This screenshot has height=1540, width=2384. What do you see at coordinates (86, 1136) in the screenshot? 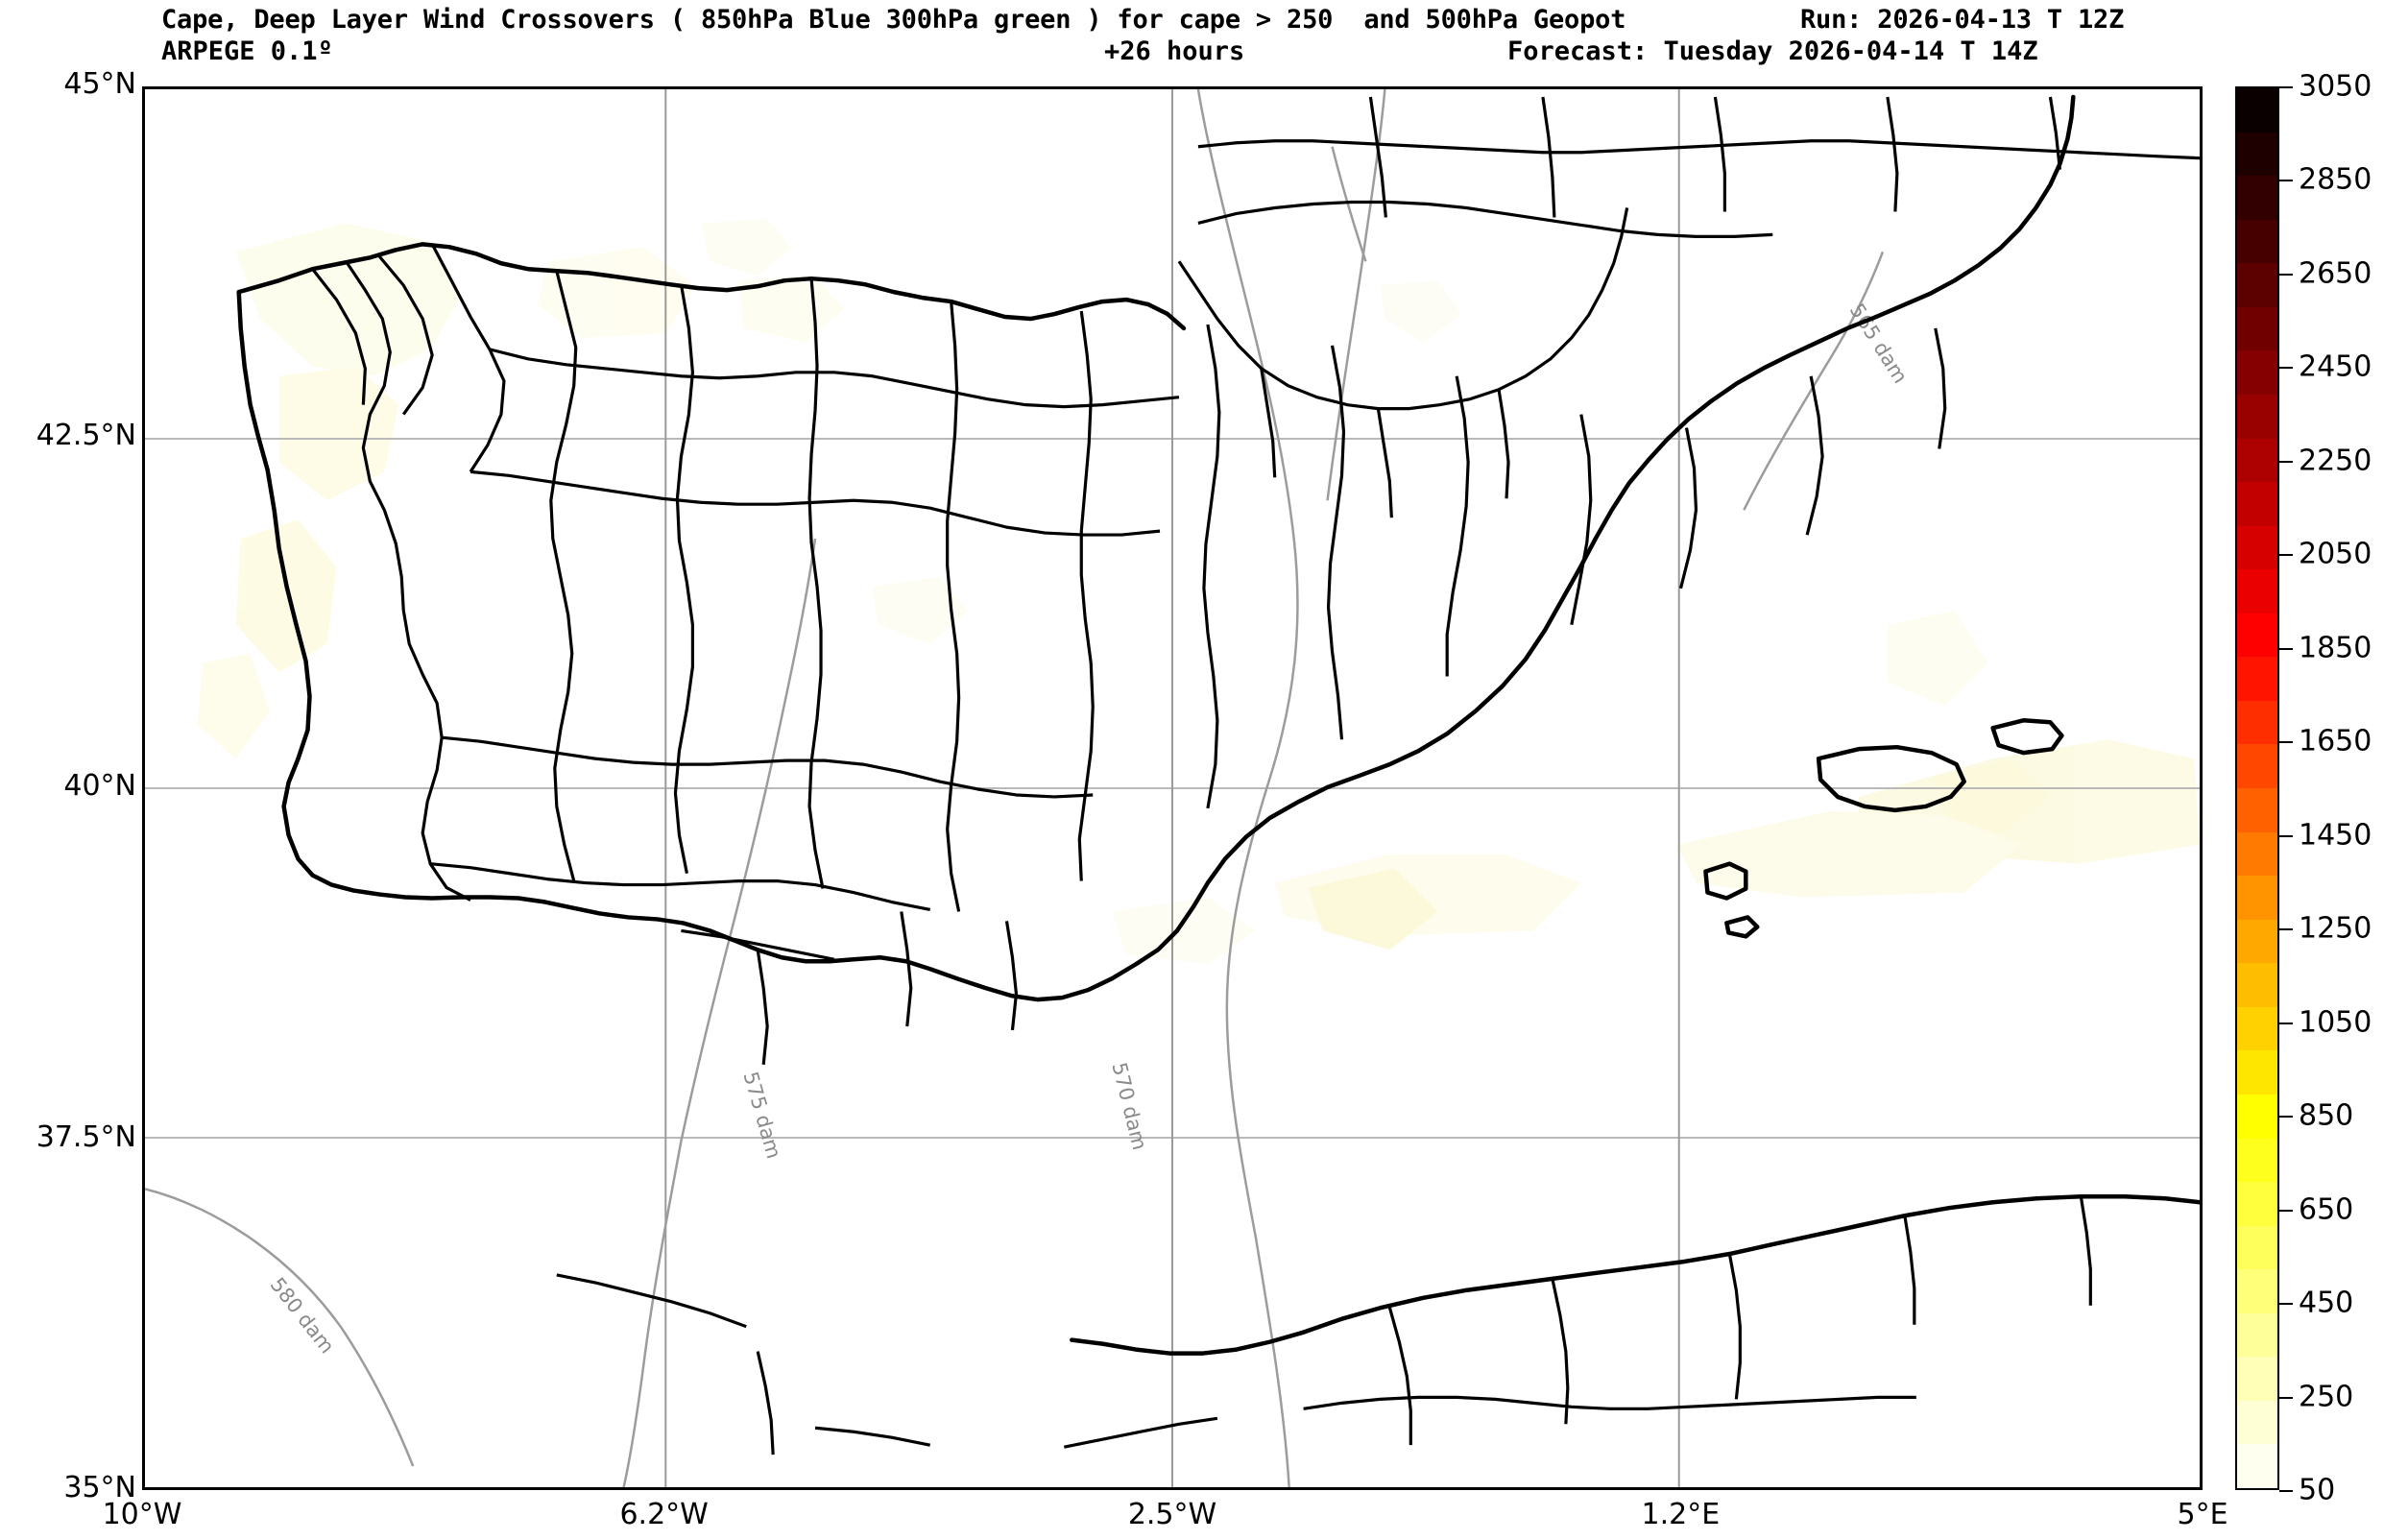
I see `lat-tick-label: 37.5°N` at bounding box center [86, 1136].